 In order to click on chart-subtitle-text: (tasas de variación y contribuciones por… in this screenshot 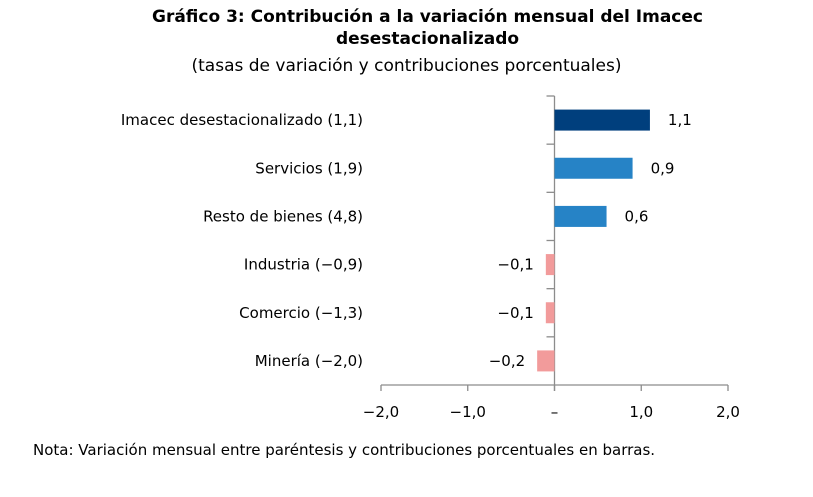, I will do `click(406, 66)`.